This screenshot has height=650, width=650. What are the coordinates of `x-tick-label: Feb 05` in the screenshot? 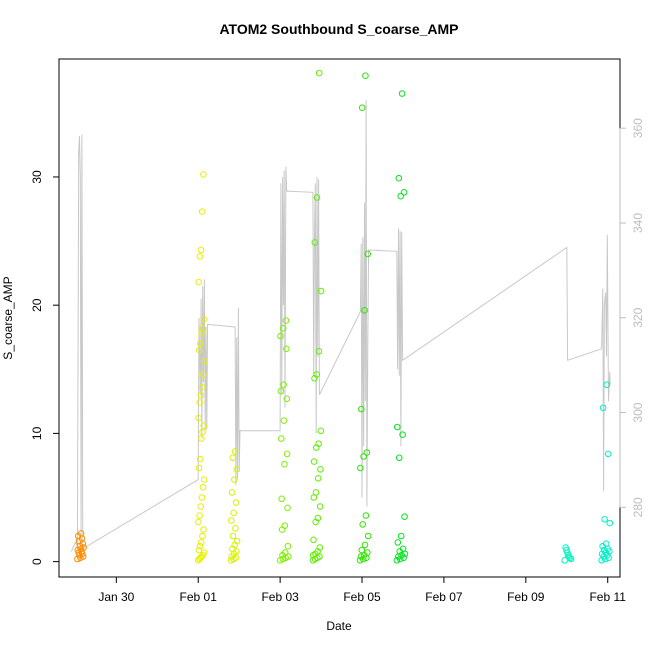 It's located at (362, 597).